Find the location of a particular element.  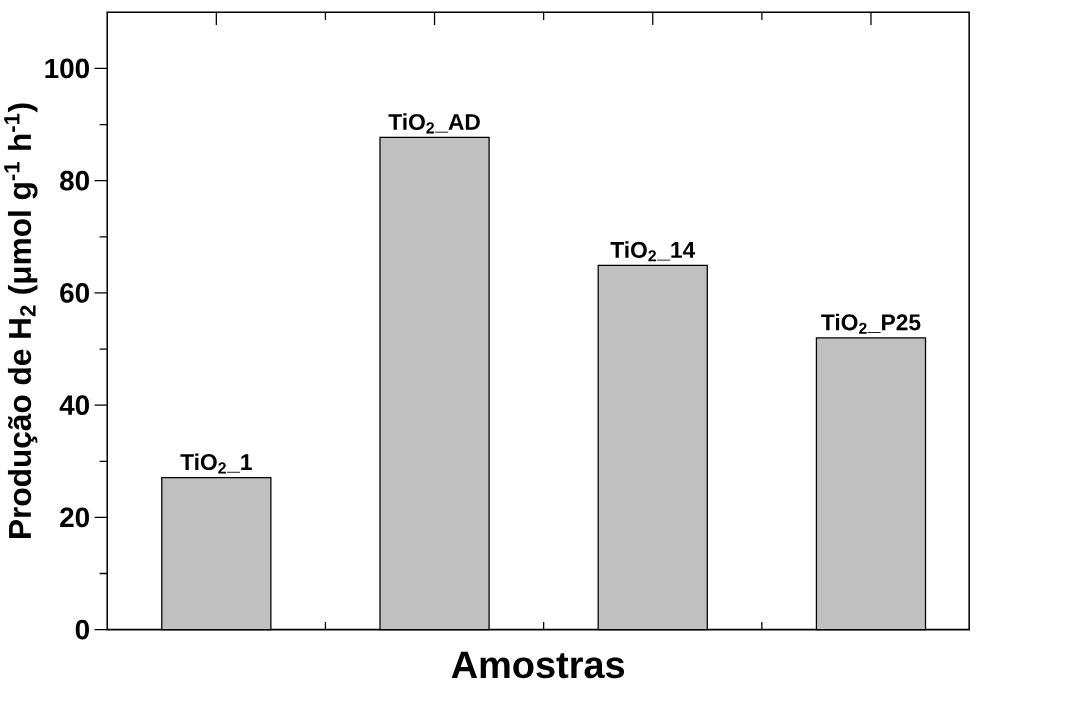

y-tick-label: 40 is located at coordinates (74, 405).